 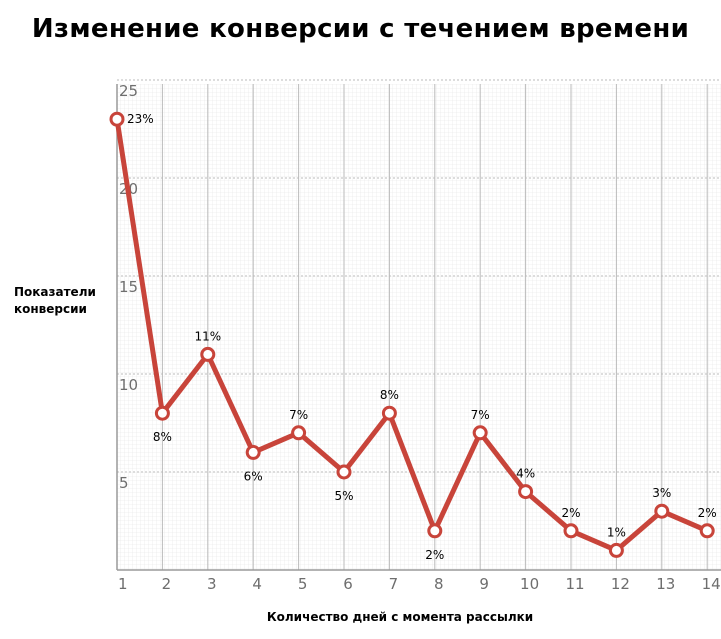 I want to click on data-label: 6%, so click(x=253, y=476).